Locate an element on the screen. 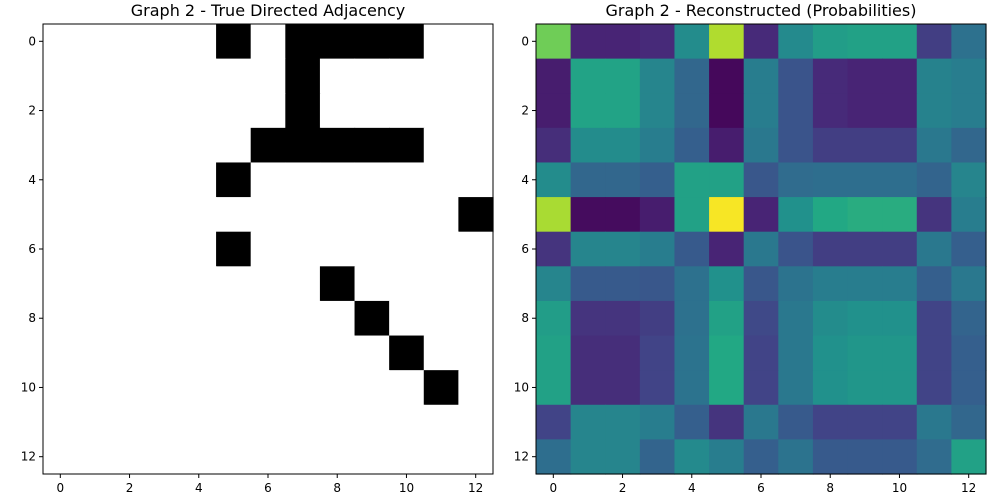  y-tick-label: 12 is located at coordinates (521, 457).